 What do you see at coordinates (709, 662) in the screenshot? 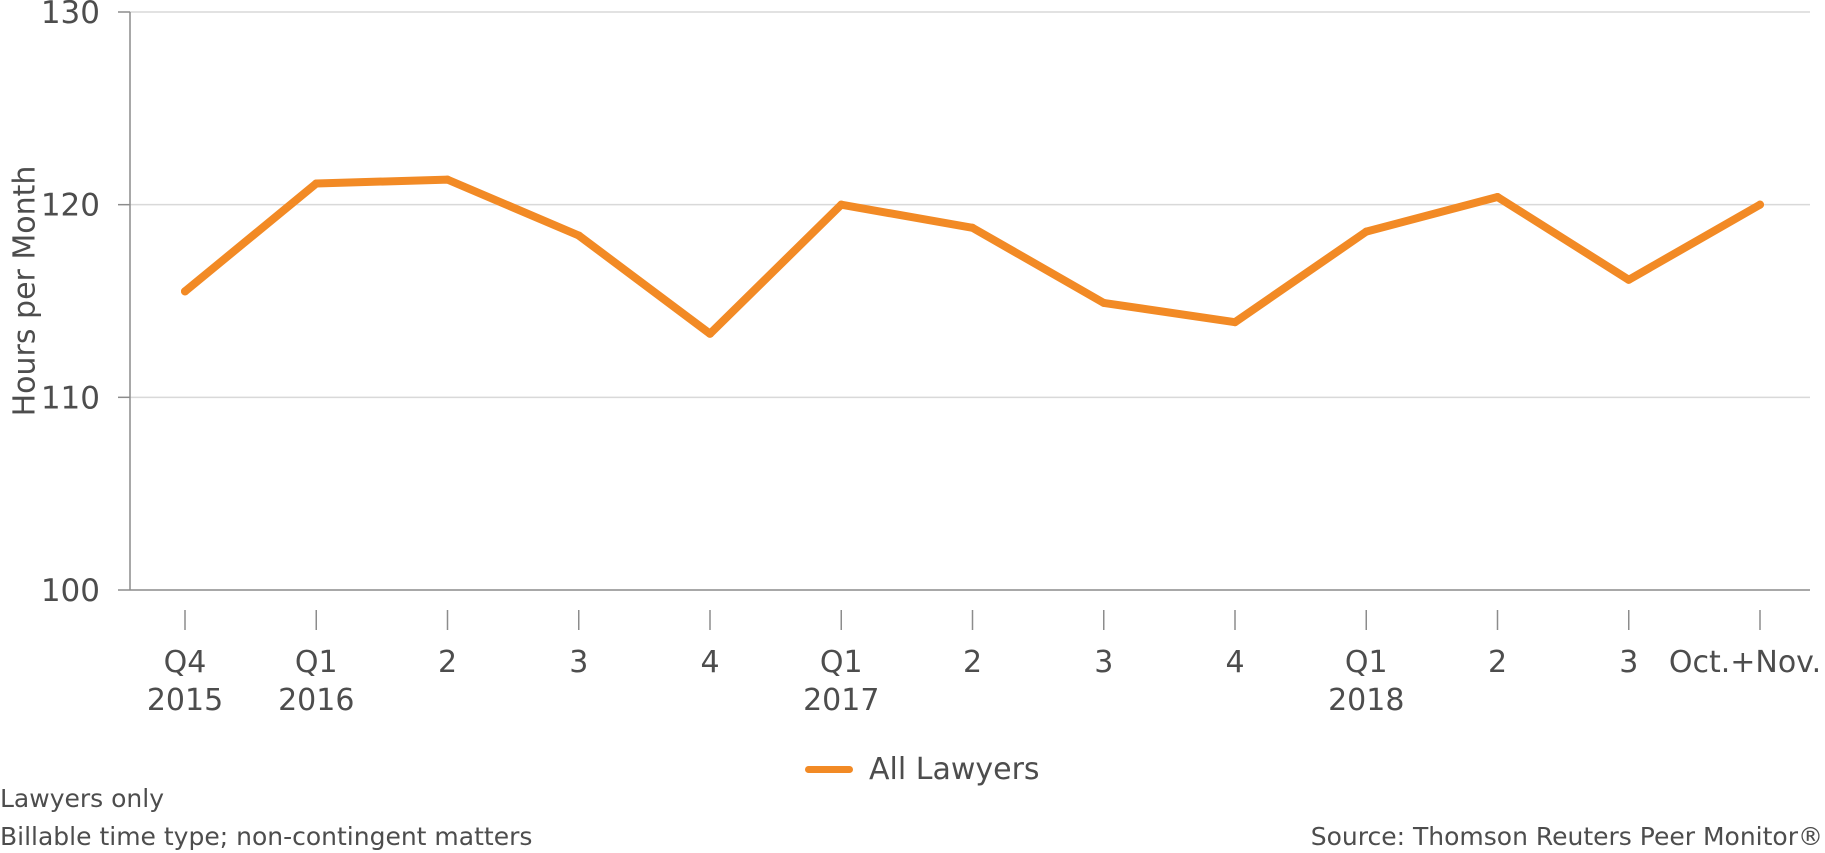
I see `x-tick-label-4: 4` at bounding box center [709, 662].